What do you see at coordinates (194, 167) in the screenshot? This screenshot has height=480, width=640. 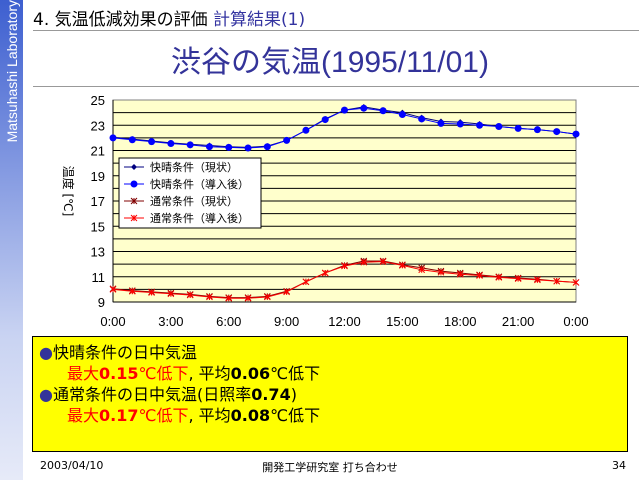 I see `legend-label: 快晴条件（現状）` at bounding box center [194, 167].